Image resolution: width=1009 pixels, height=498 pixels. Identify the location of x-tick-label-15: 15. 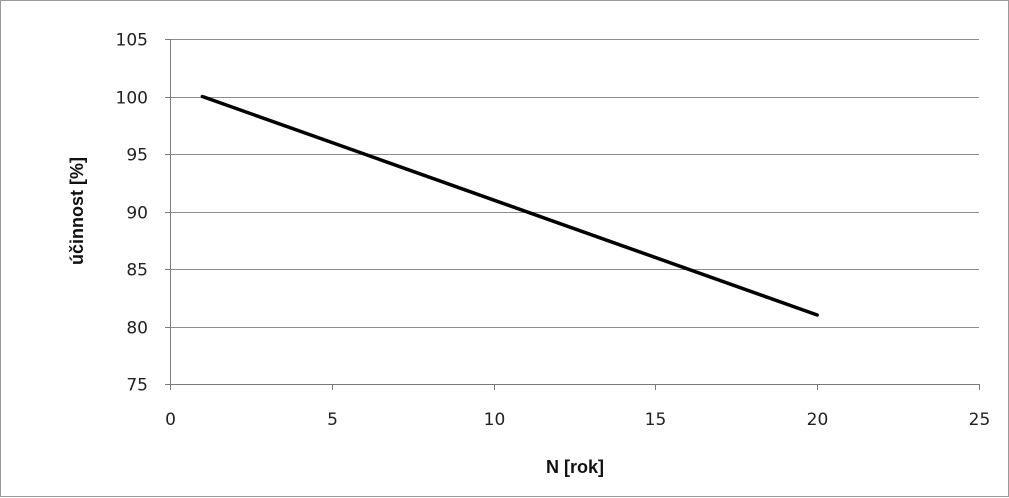
(656, 420).